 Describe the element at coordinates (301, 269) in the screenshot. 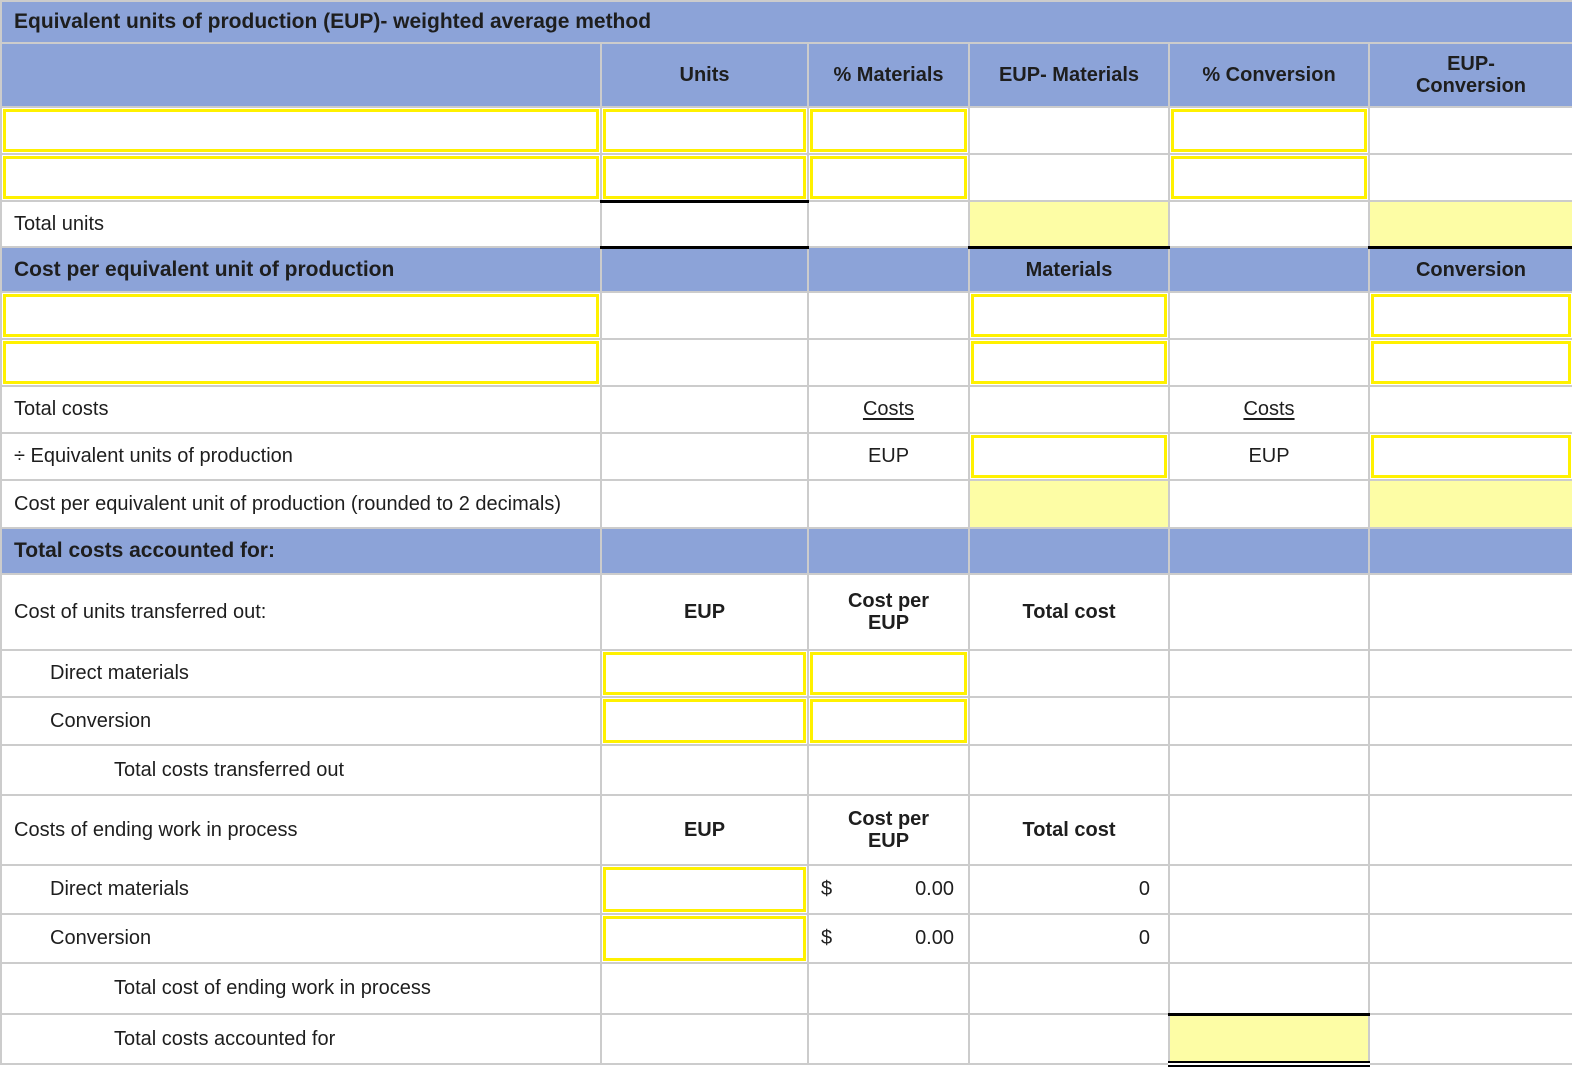

I see `cost-per-eup-section-title: Cost per equivalent unit of production` at that location.